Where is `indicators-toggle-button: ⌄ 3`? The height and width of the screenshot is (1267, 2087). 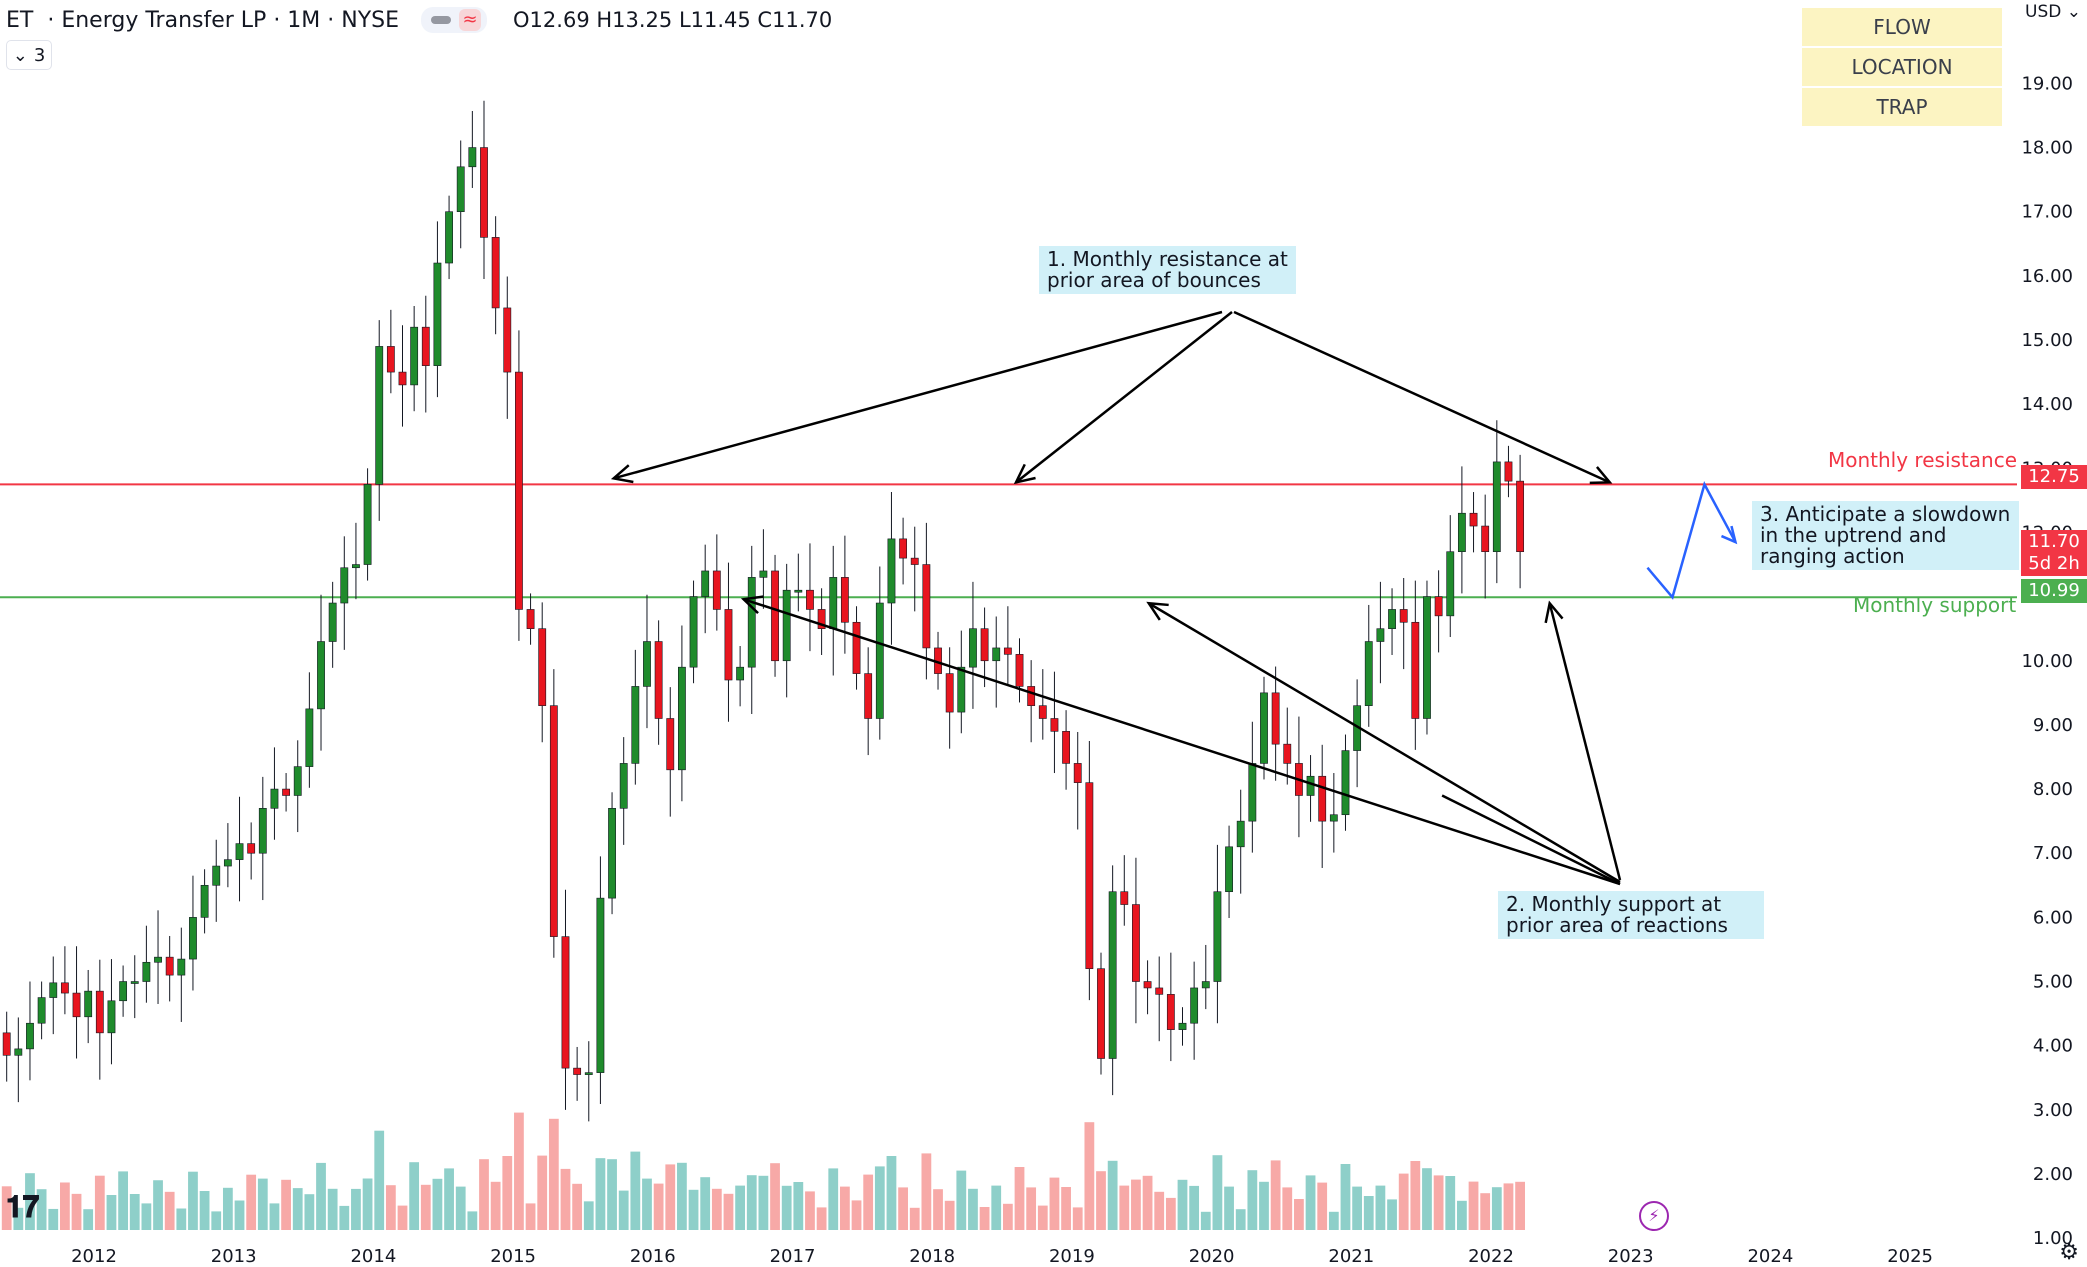 indicators-toggle-button: ⌄ 3 is located at coordinates (29, 55).